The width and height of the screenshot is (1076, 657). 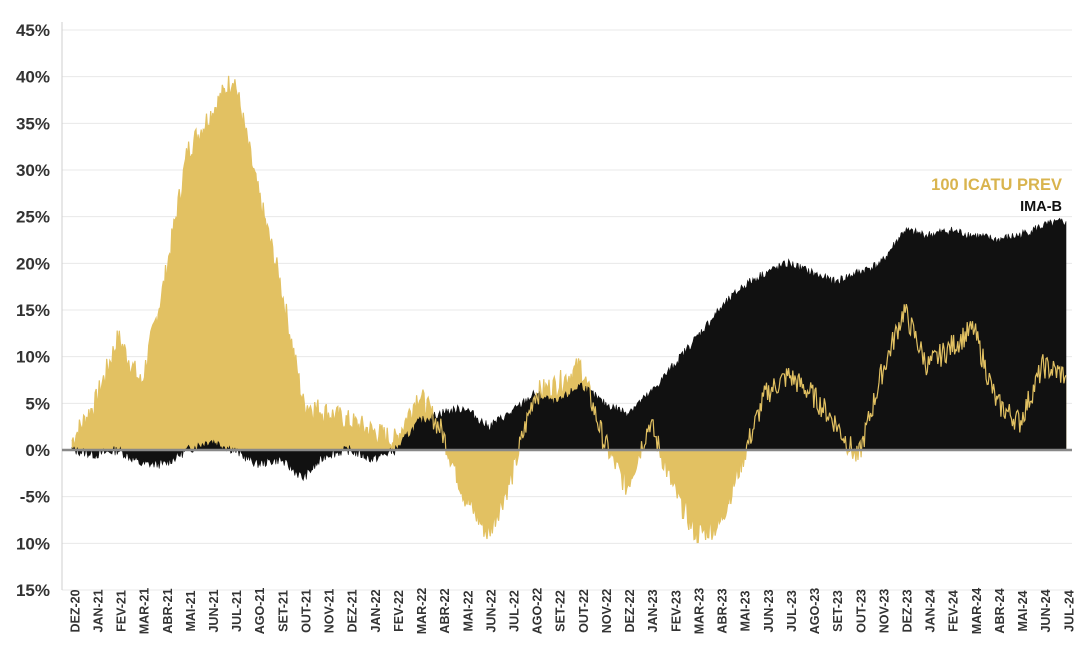 What do you see at coordinates (306, 611) in the screenshot?
I see `x-tick-label: OUT-21` at bounding box center [306, 611].